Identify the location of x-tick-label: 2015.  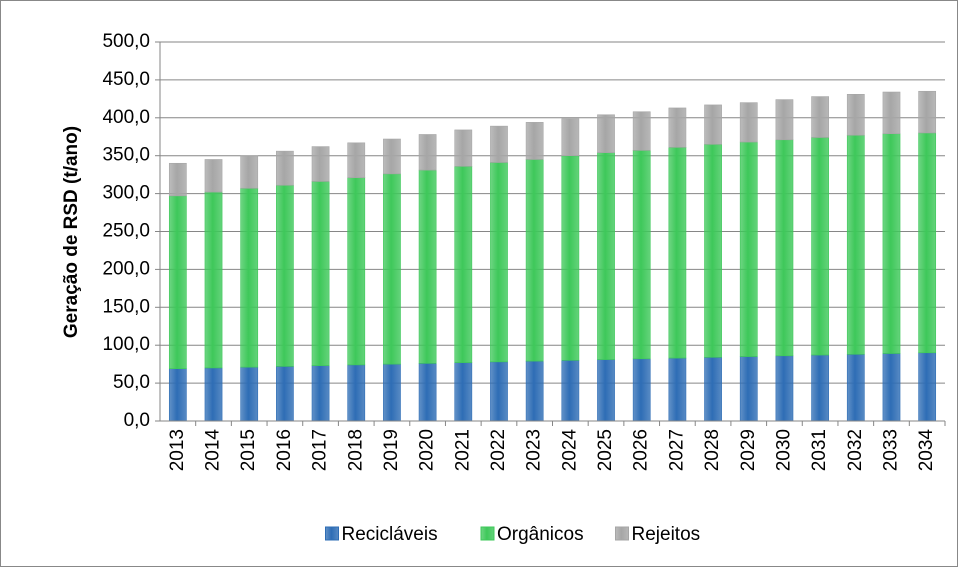
(248, 450).